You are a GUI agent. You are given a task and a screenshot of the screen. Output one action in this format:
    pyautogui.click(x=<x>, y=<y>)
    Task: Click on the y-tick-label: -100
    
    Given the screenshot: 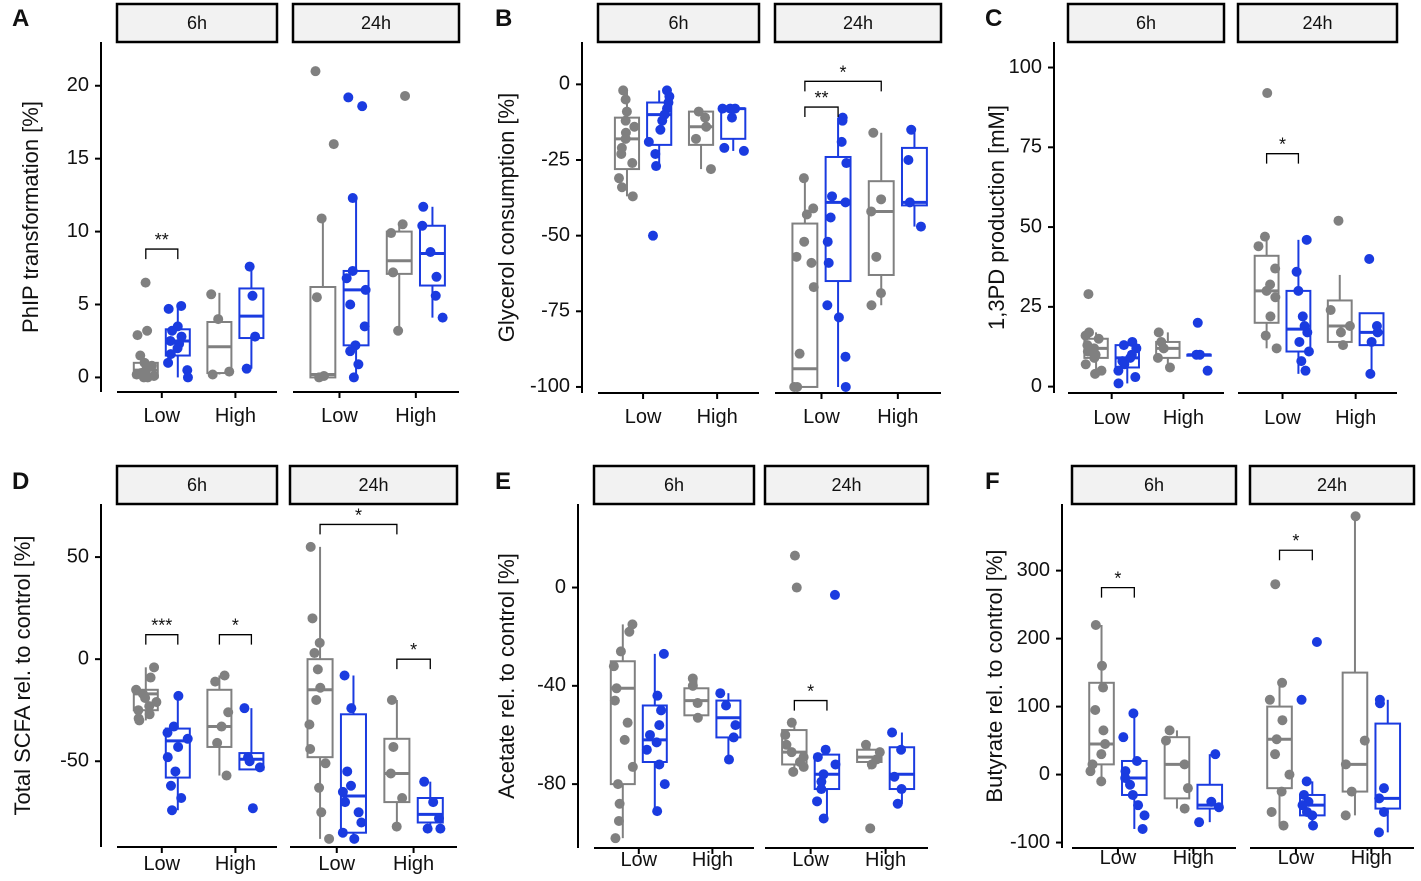 What is the action you would take?
    pyautogui.click(x=550, y=386)
    